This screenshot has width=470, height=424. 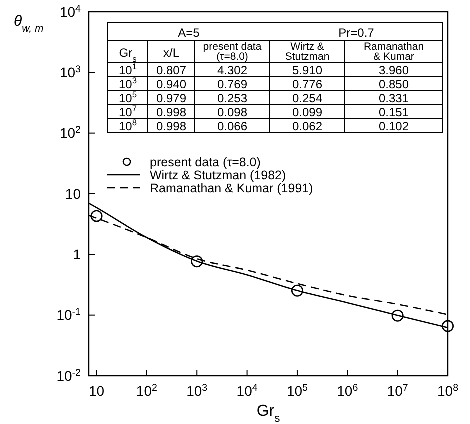 I want to click on annotation: 10$^{5}$, so click(x=128, y=98).